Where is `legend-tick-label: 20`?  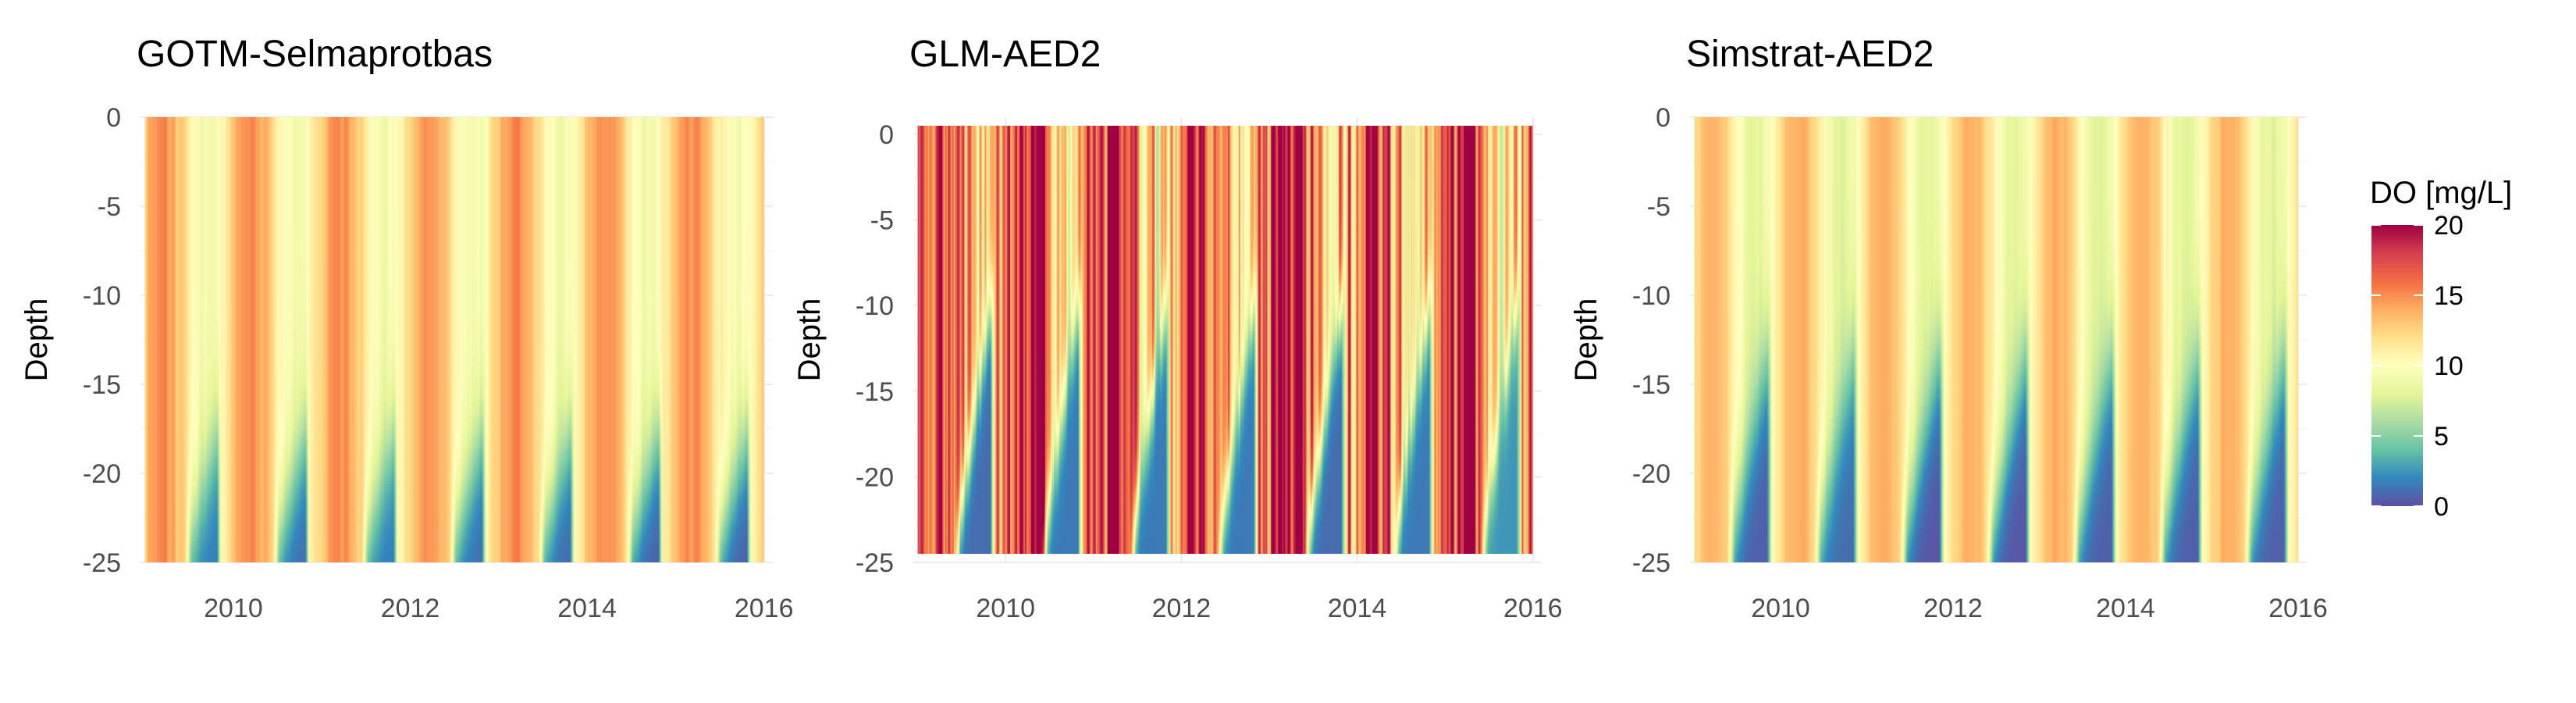
legend-tick-label: 20 is located at coordinates (2449, 226).